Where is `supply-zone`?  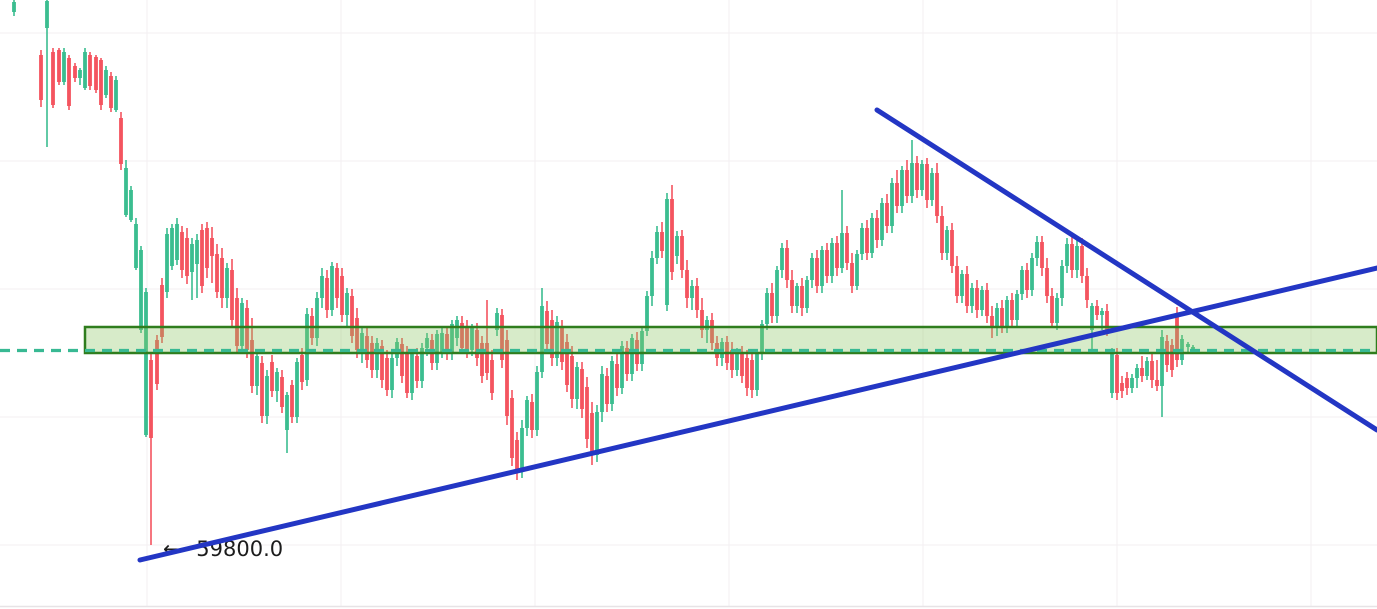 supply-zone is located at coordinates (730, 340).